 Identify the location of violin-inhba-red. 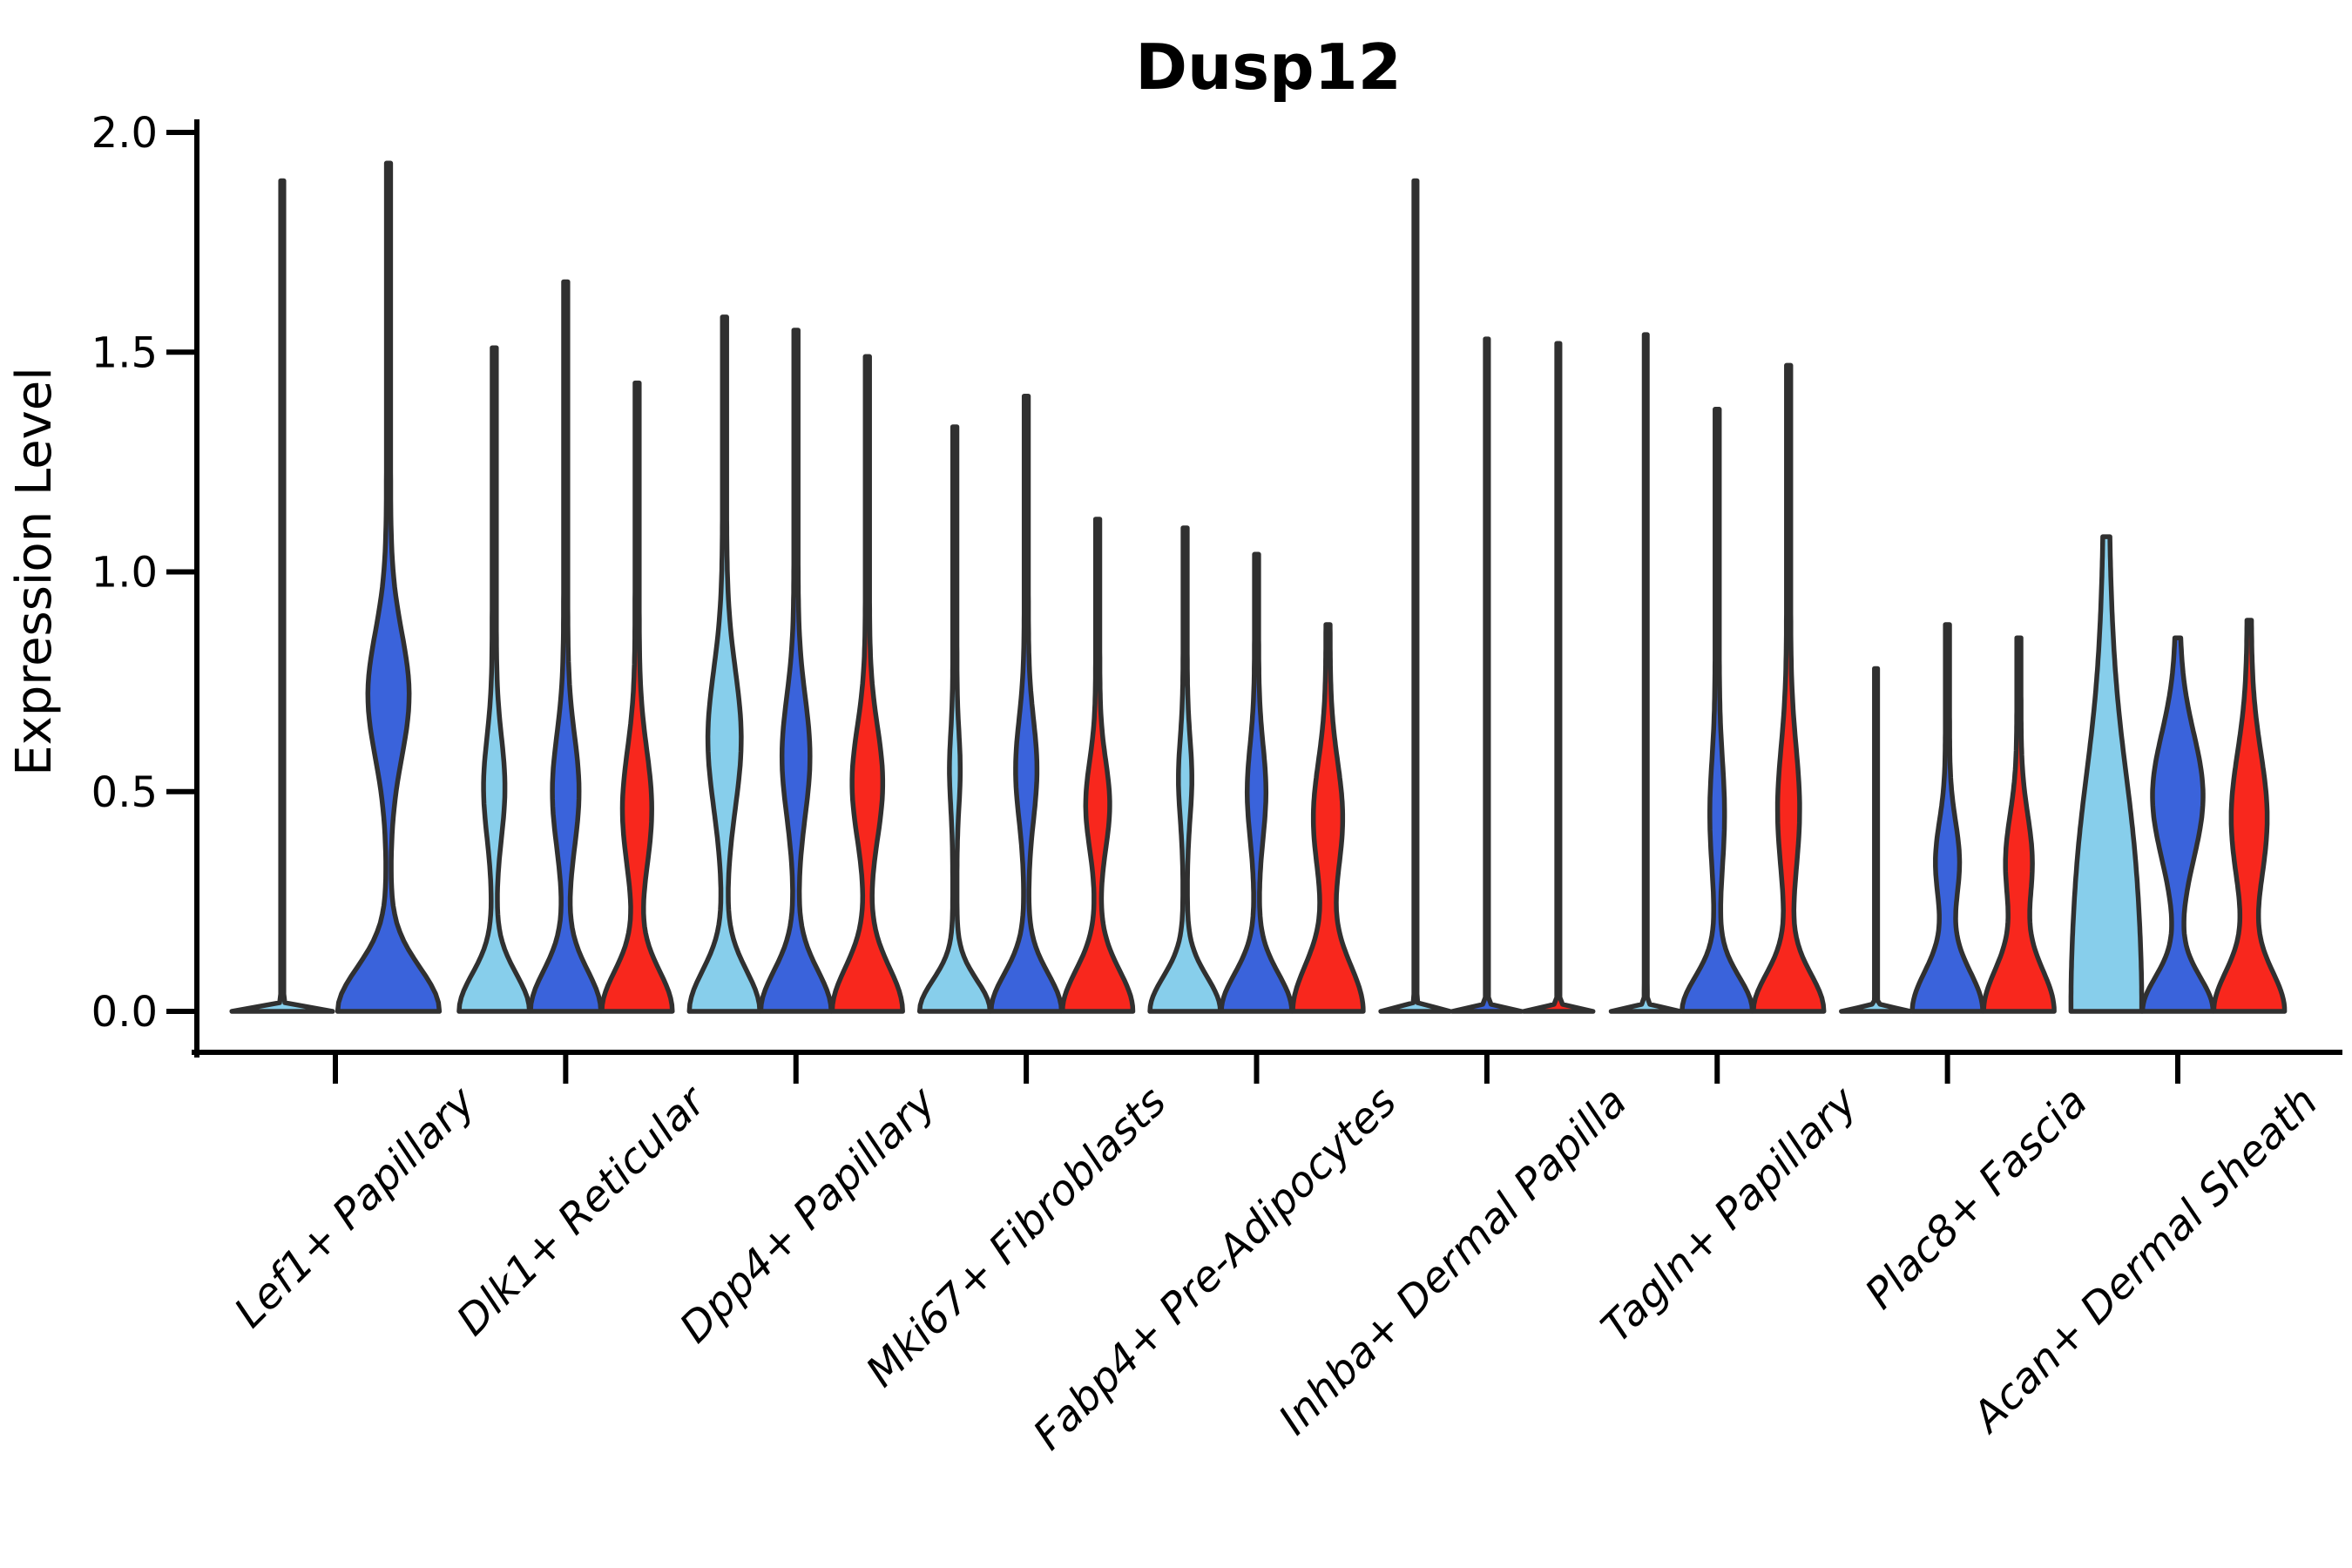
(1558, 677).